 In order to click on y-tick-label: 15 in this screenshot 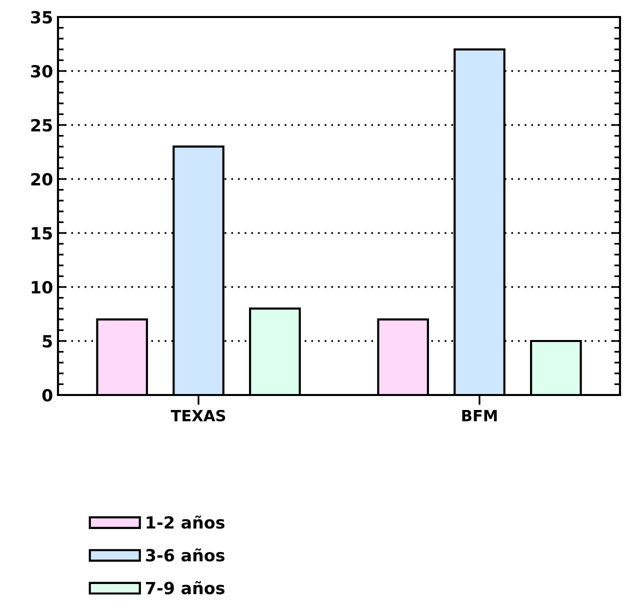, I will do `click(42, 233)`.